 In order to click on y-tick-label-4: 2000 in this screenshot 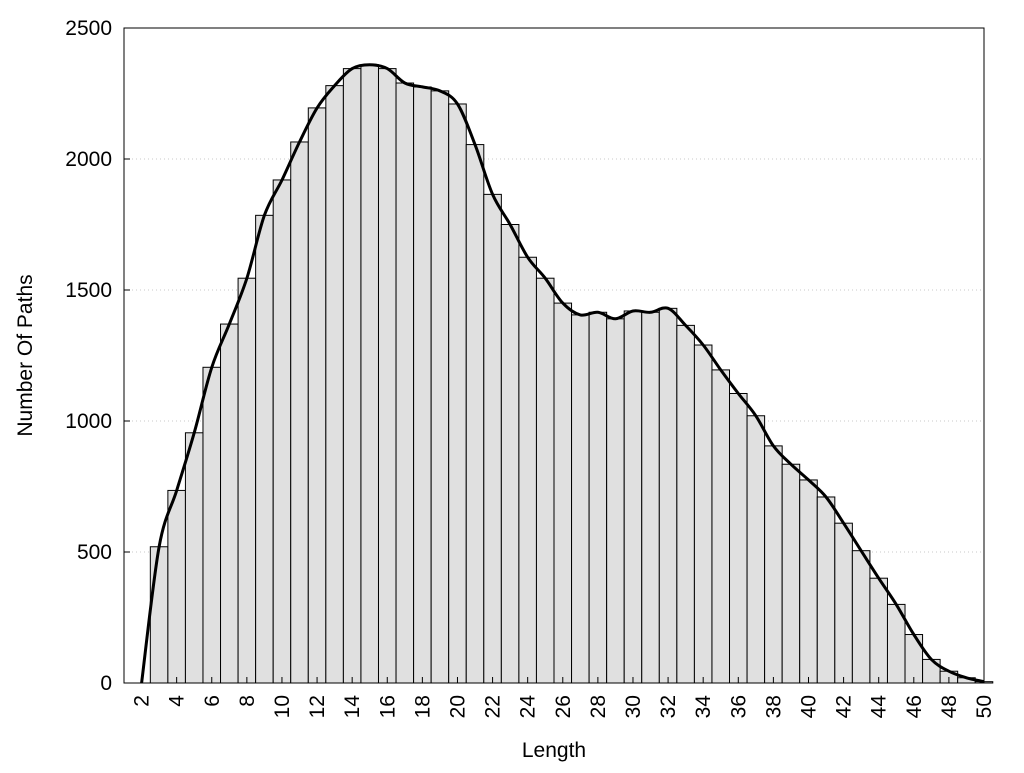, I will do `click(88, 159)`.